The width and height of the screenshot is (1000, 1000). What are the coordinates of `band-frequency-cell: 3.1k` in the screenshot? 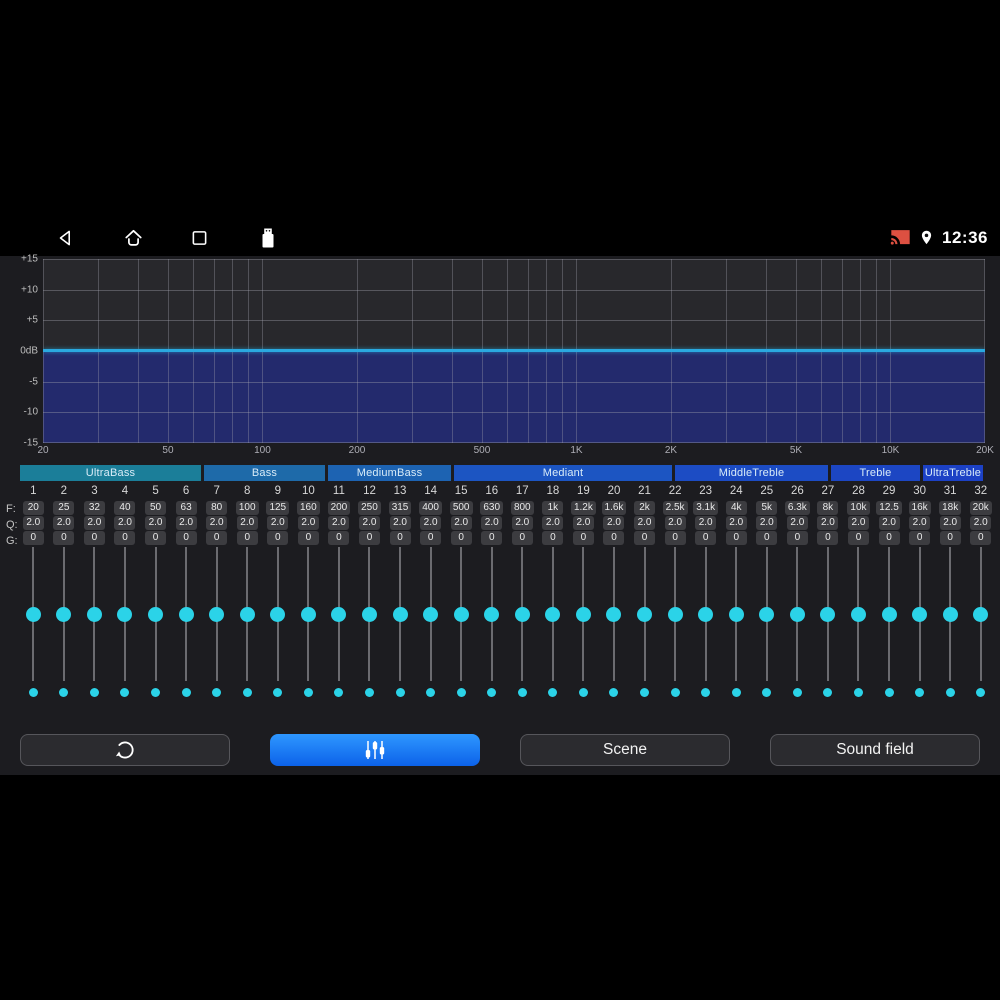 It's located at (706, 508).